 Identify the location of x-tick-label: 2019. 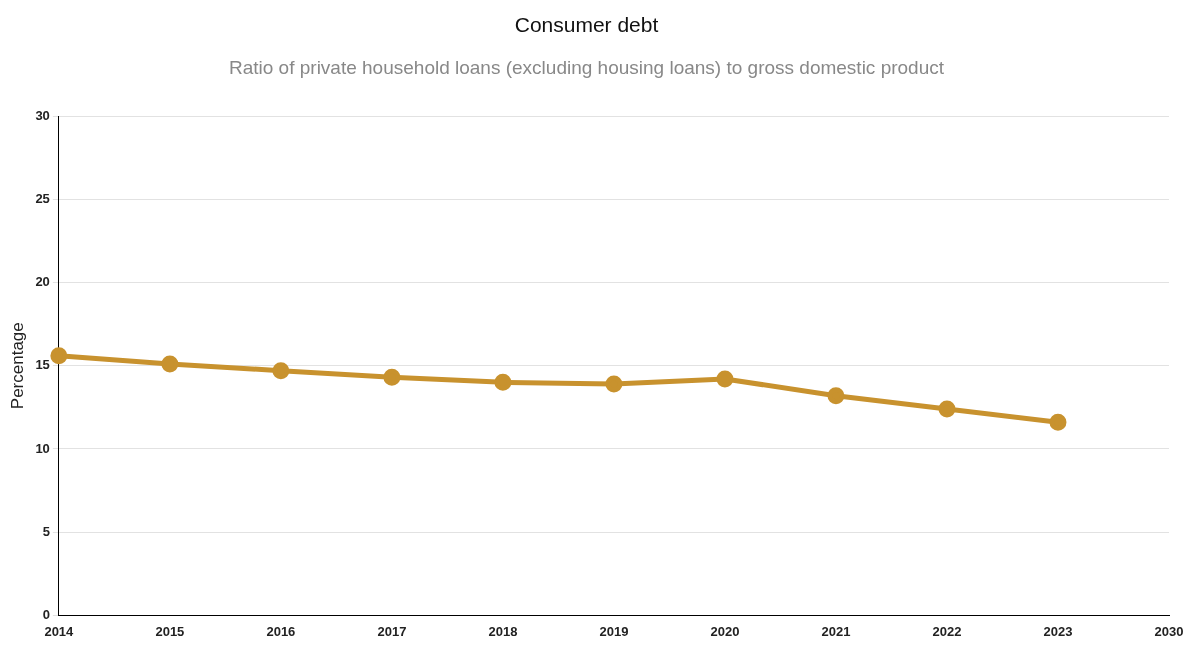
(614, 631).